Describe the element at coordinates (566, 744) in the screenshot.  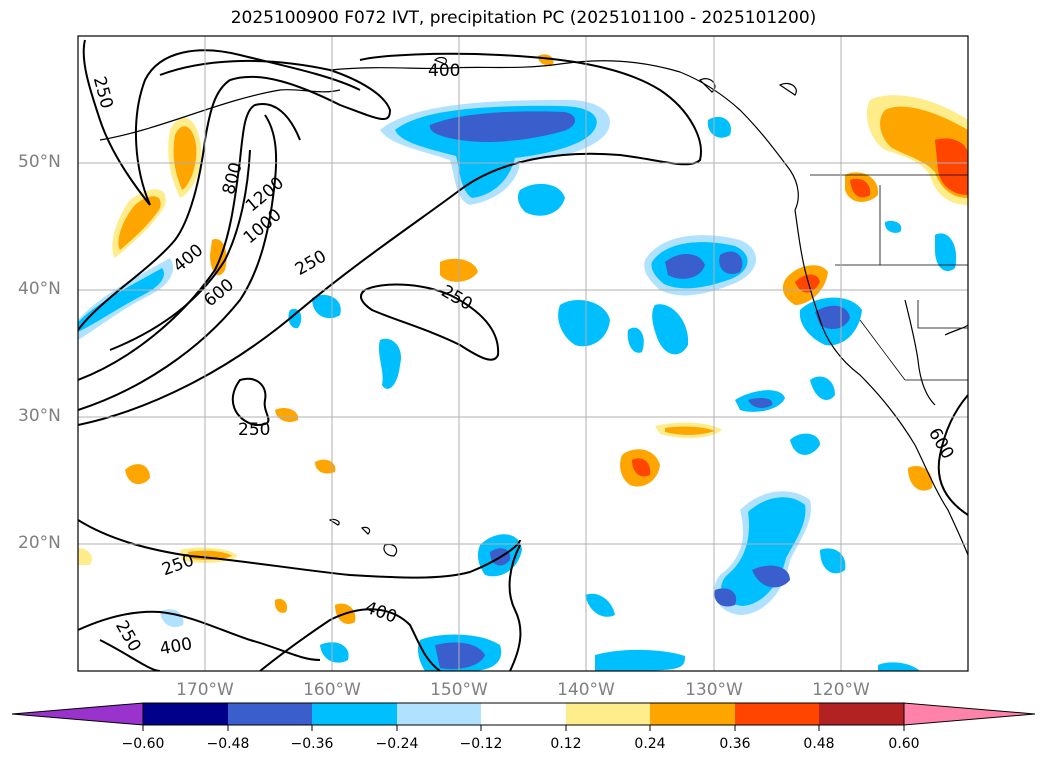
I see `colorbar-tick-label: 0.12` at that location.